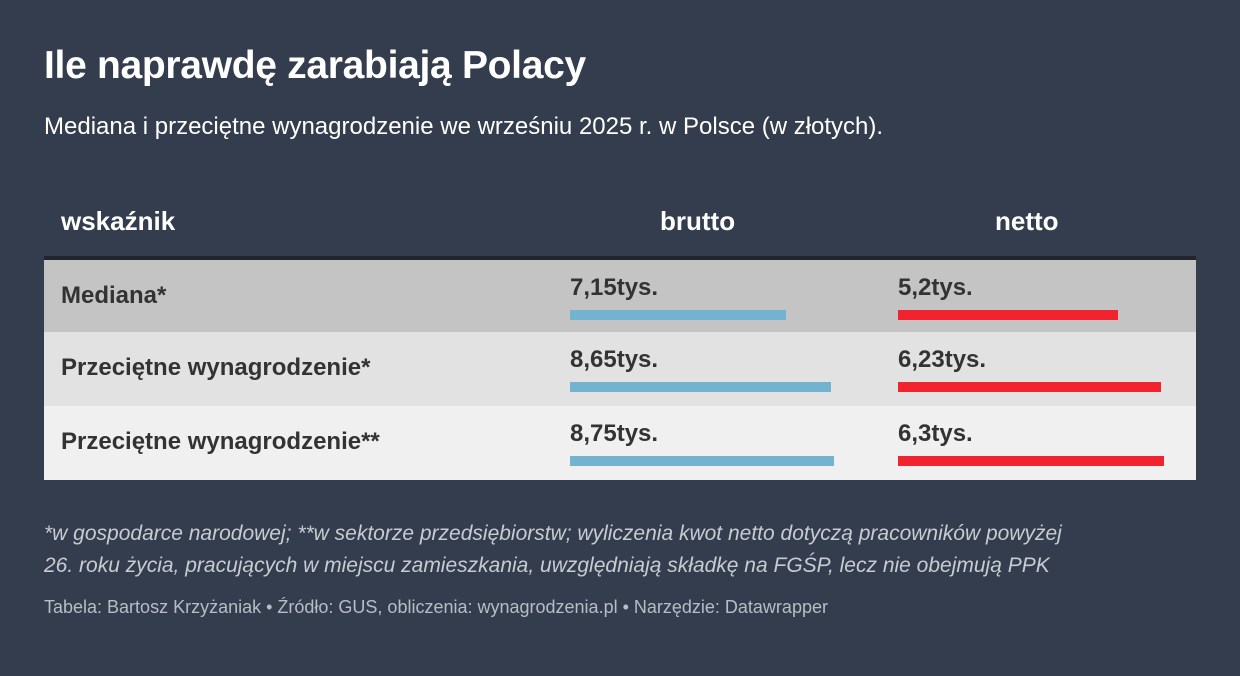 This screenshot has height=676, width=1240. Describe the element at coordinates (698, 221) in the screenshot. I see `column-header-brutto: brutto` at that location.